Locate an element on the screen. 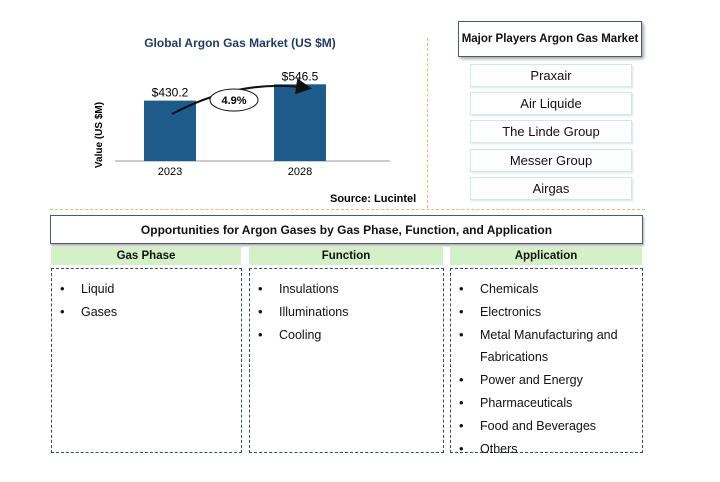  players-title: Major Players Argon Gas Market is located at coordinates (550, 39).